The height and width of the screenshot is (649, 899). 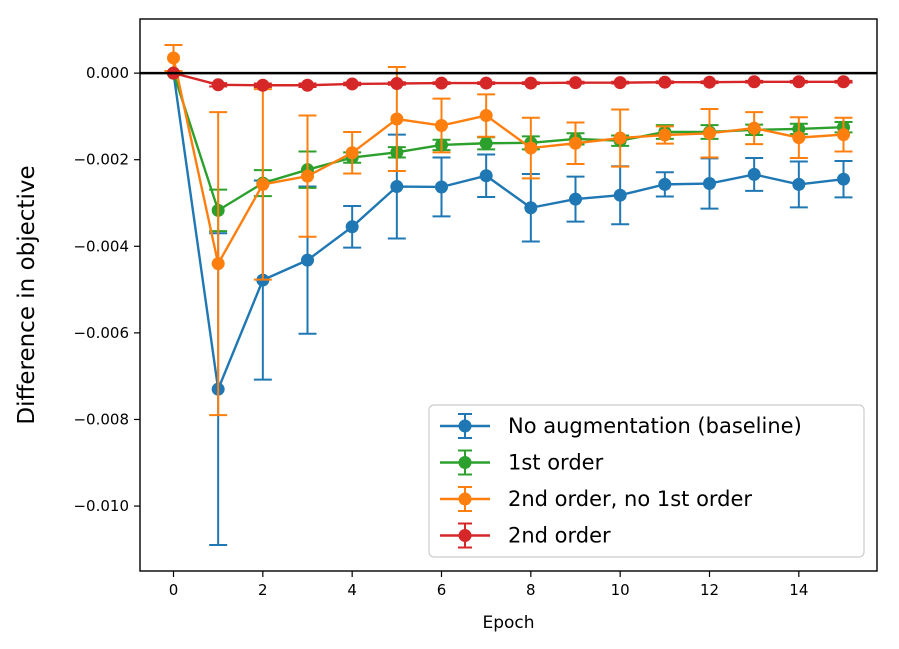 I want to click on y-tick-label: −0.010, so click(x=101, y=506).